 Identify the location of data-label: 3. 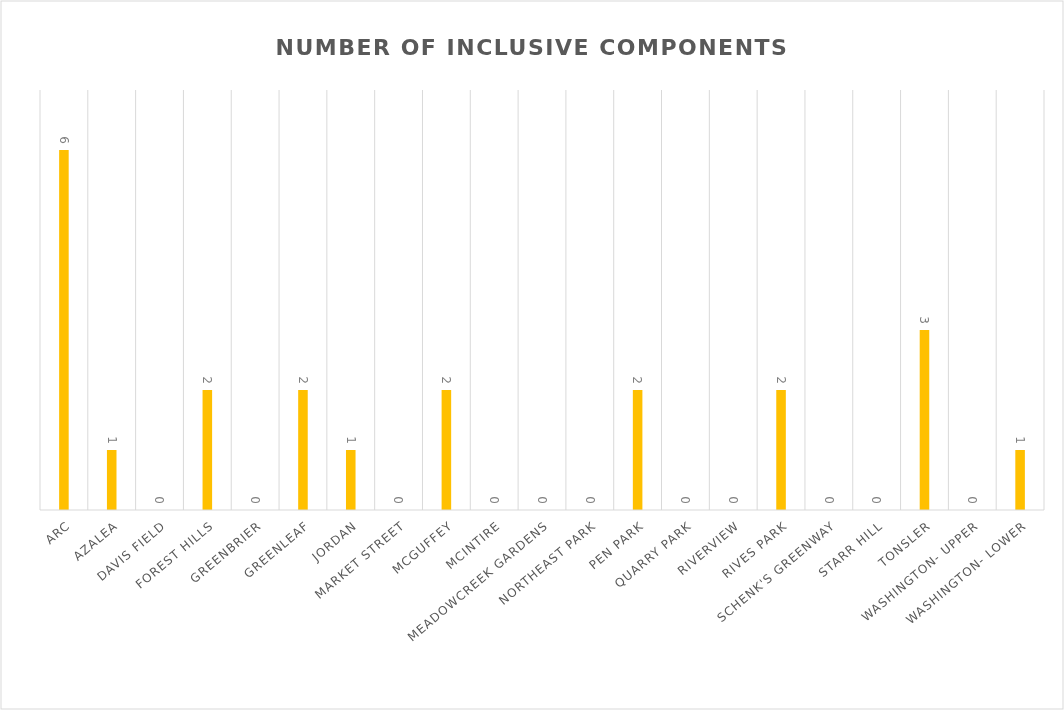
(924, 320).